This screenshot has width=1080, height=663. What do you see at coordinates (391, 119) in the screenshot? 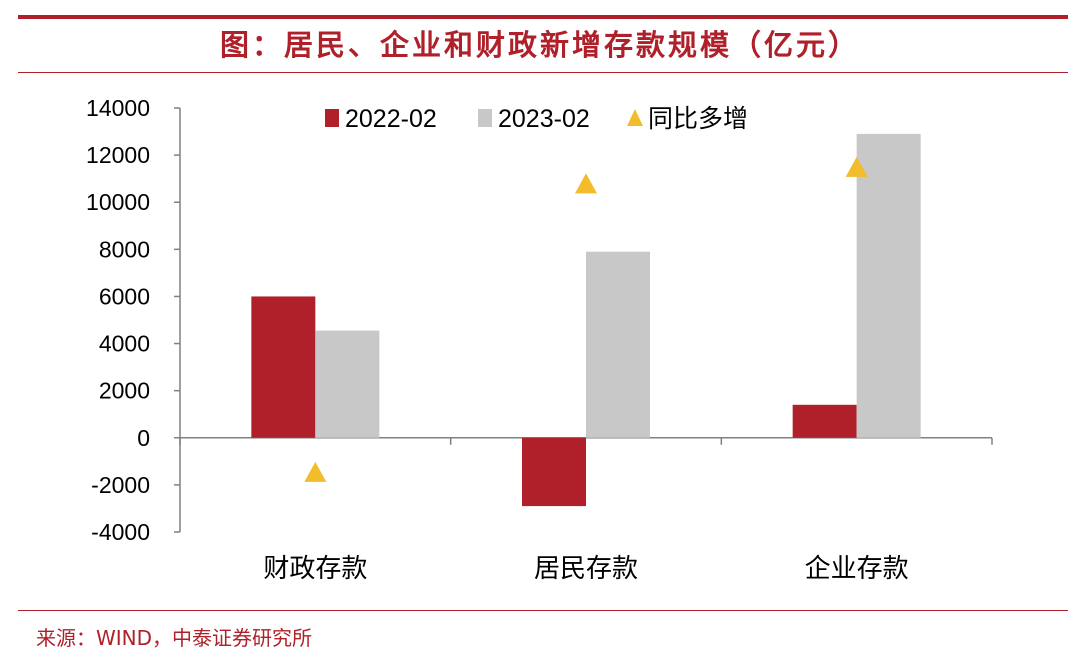
I see `legend-label: 2022-02` at bounding box center [391, 119].